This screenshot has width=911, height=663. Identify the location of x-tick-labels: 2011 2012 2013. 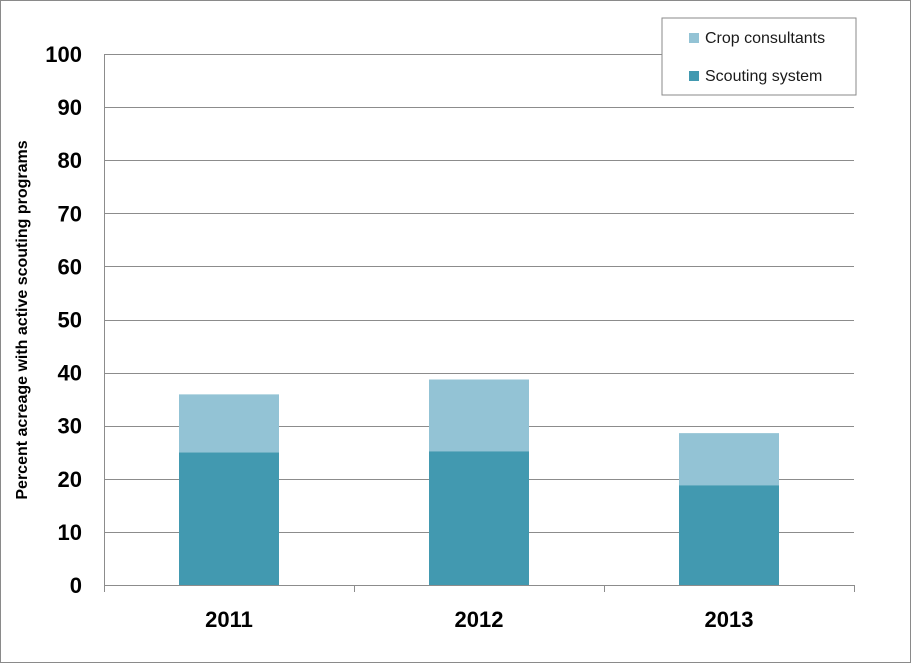
(479, 619).